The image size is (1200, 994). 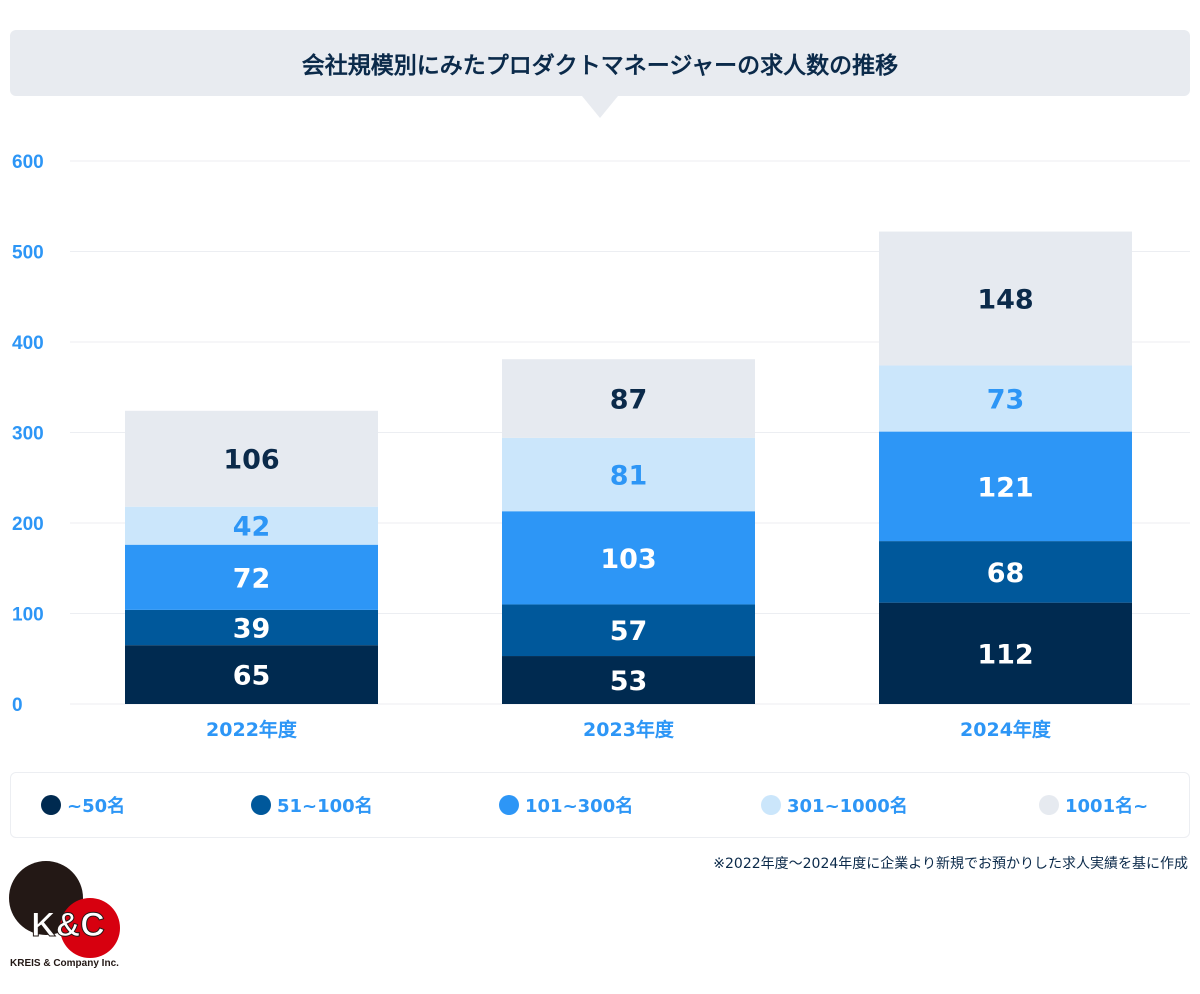 I want to click on legend-item: 1001名~, so click(x=1093, y=805).